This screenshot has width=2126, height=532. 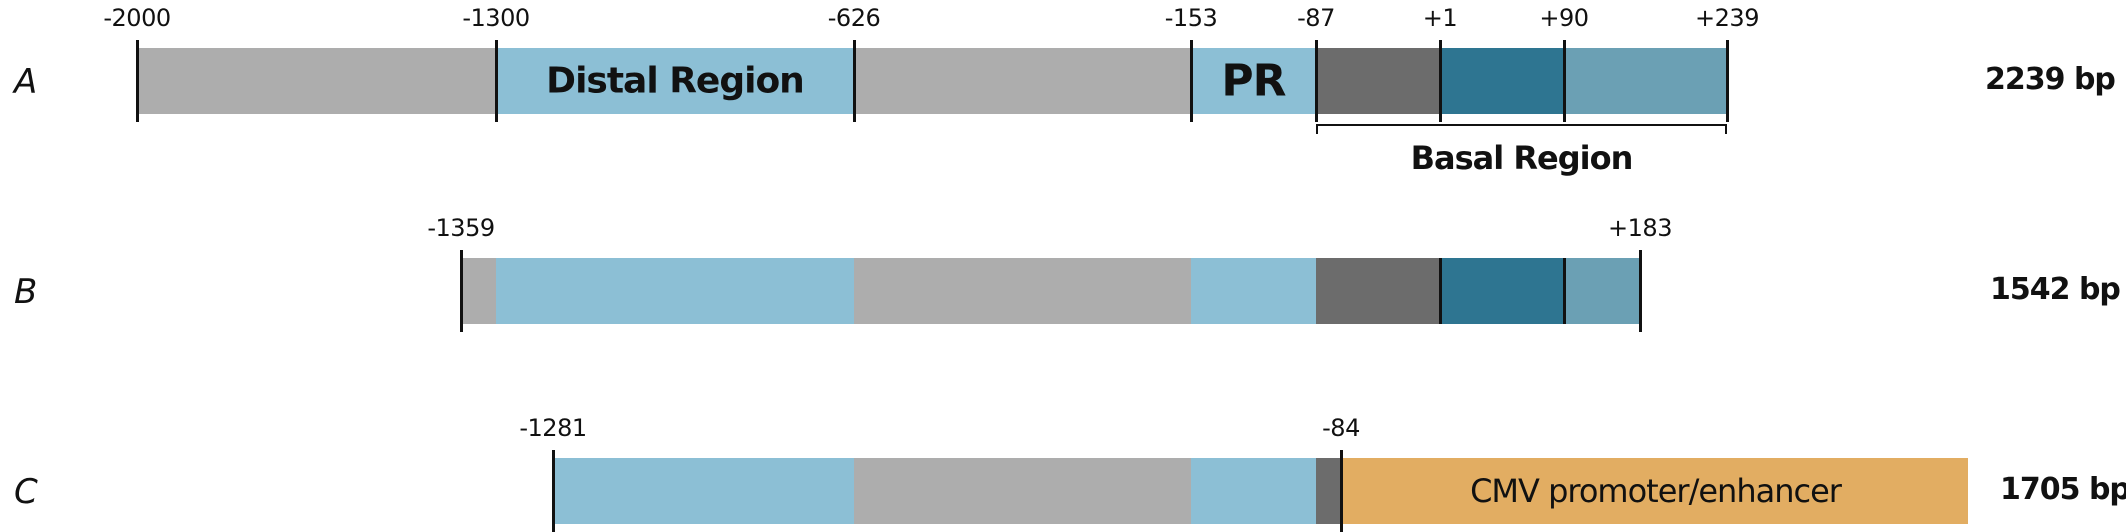 What do you see at coordinates (1564, 18) in the screenshot?
I see `position-label: +90` at bounding box center [1564, 18].